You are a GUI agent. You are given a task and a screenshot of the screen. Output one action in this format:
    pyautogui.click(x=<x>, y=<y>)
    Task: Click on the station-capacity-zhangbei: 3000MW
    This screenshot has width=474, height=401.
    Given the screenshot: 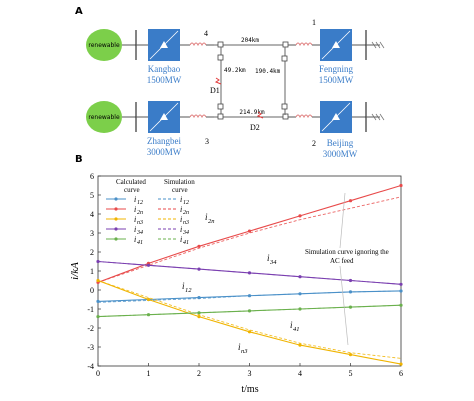 What is the action you would take?
    pyautogui.click(x=164, y=152)
    